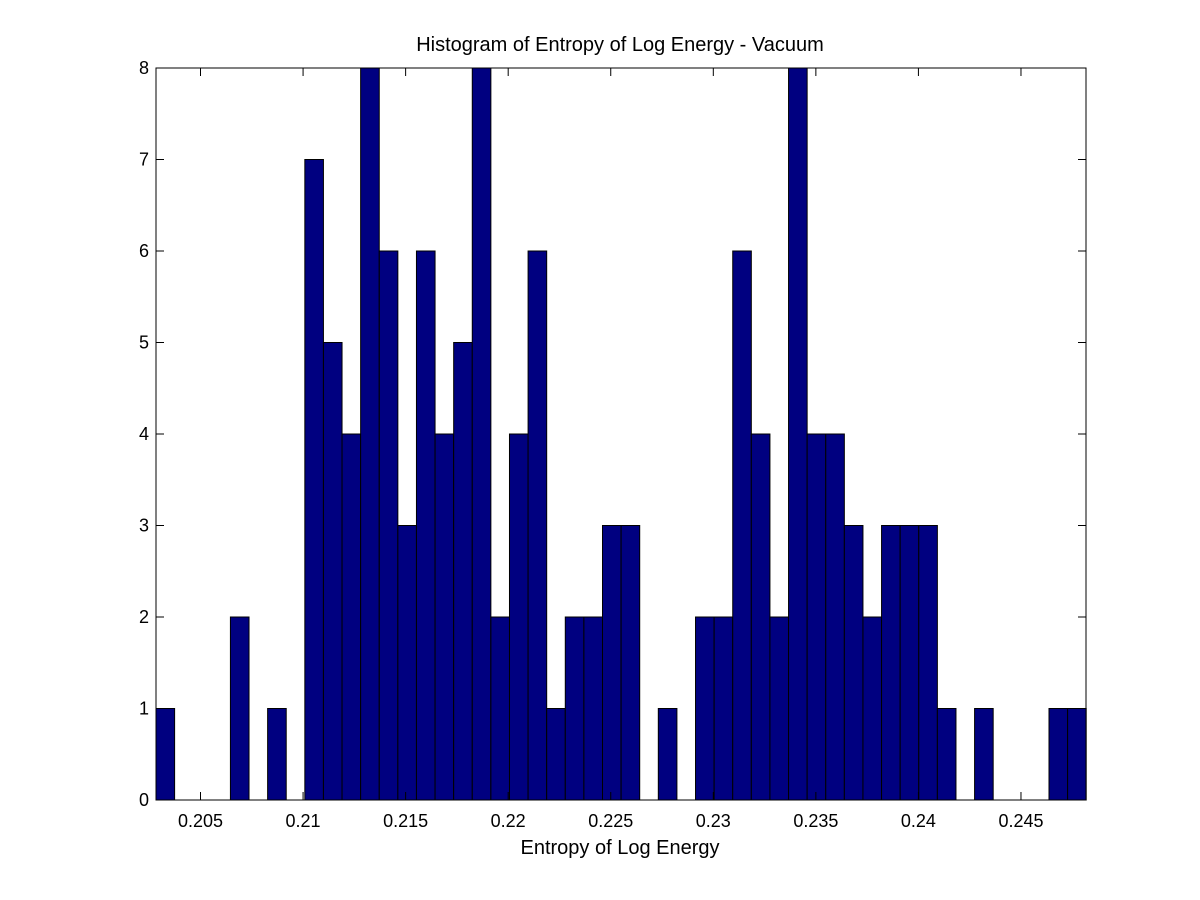 The height and width of the screenshot is (900, 1200). Describe the element at coordinates (619, 848) in the screenshot. I see `x-axis-label: Entropy of Log Energy` at that location.